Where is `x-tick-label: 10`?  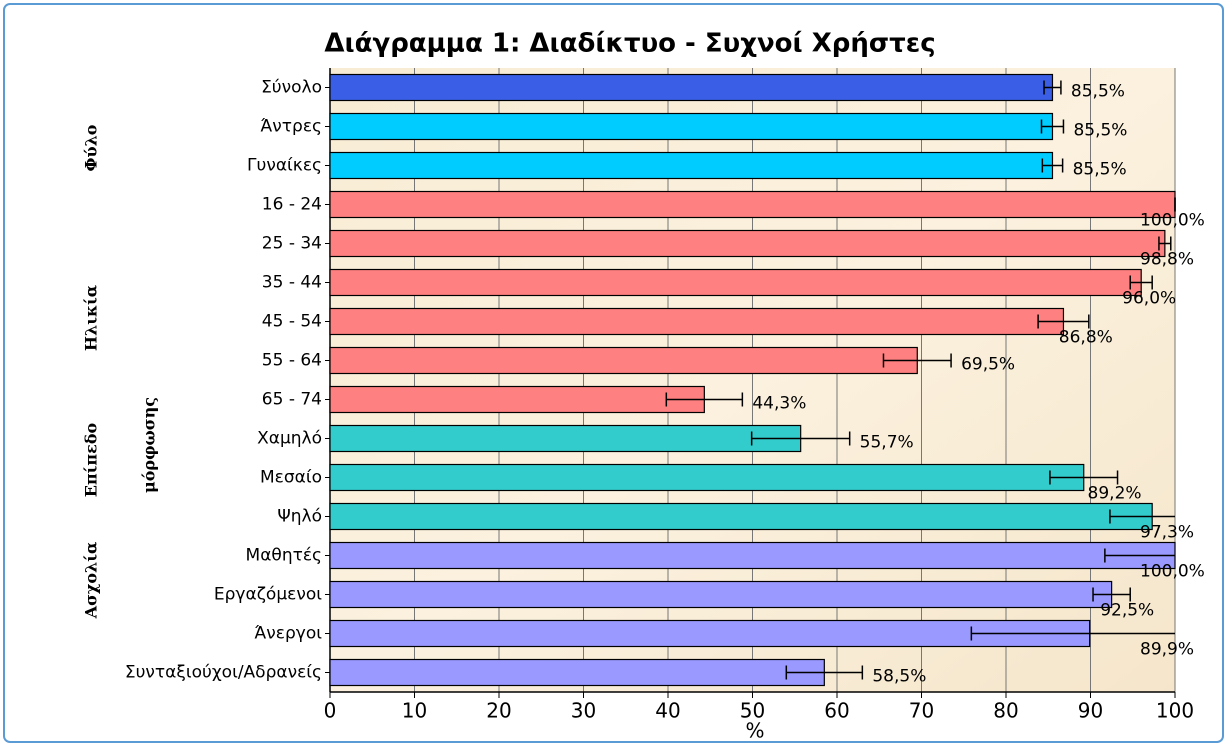 x-tick-label: 10 is located at coordinates (414, 711).